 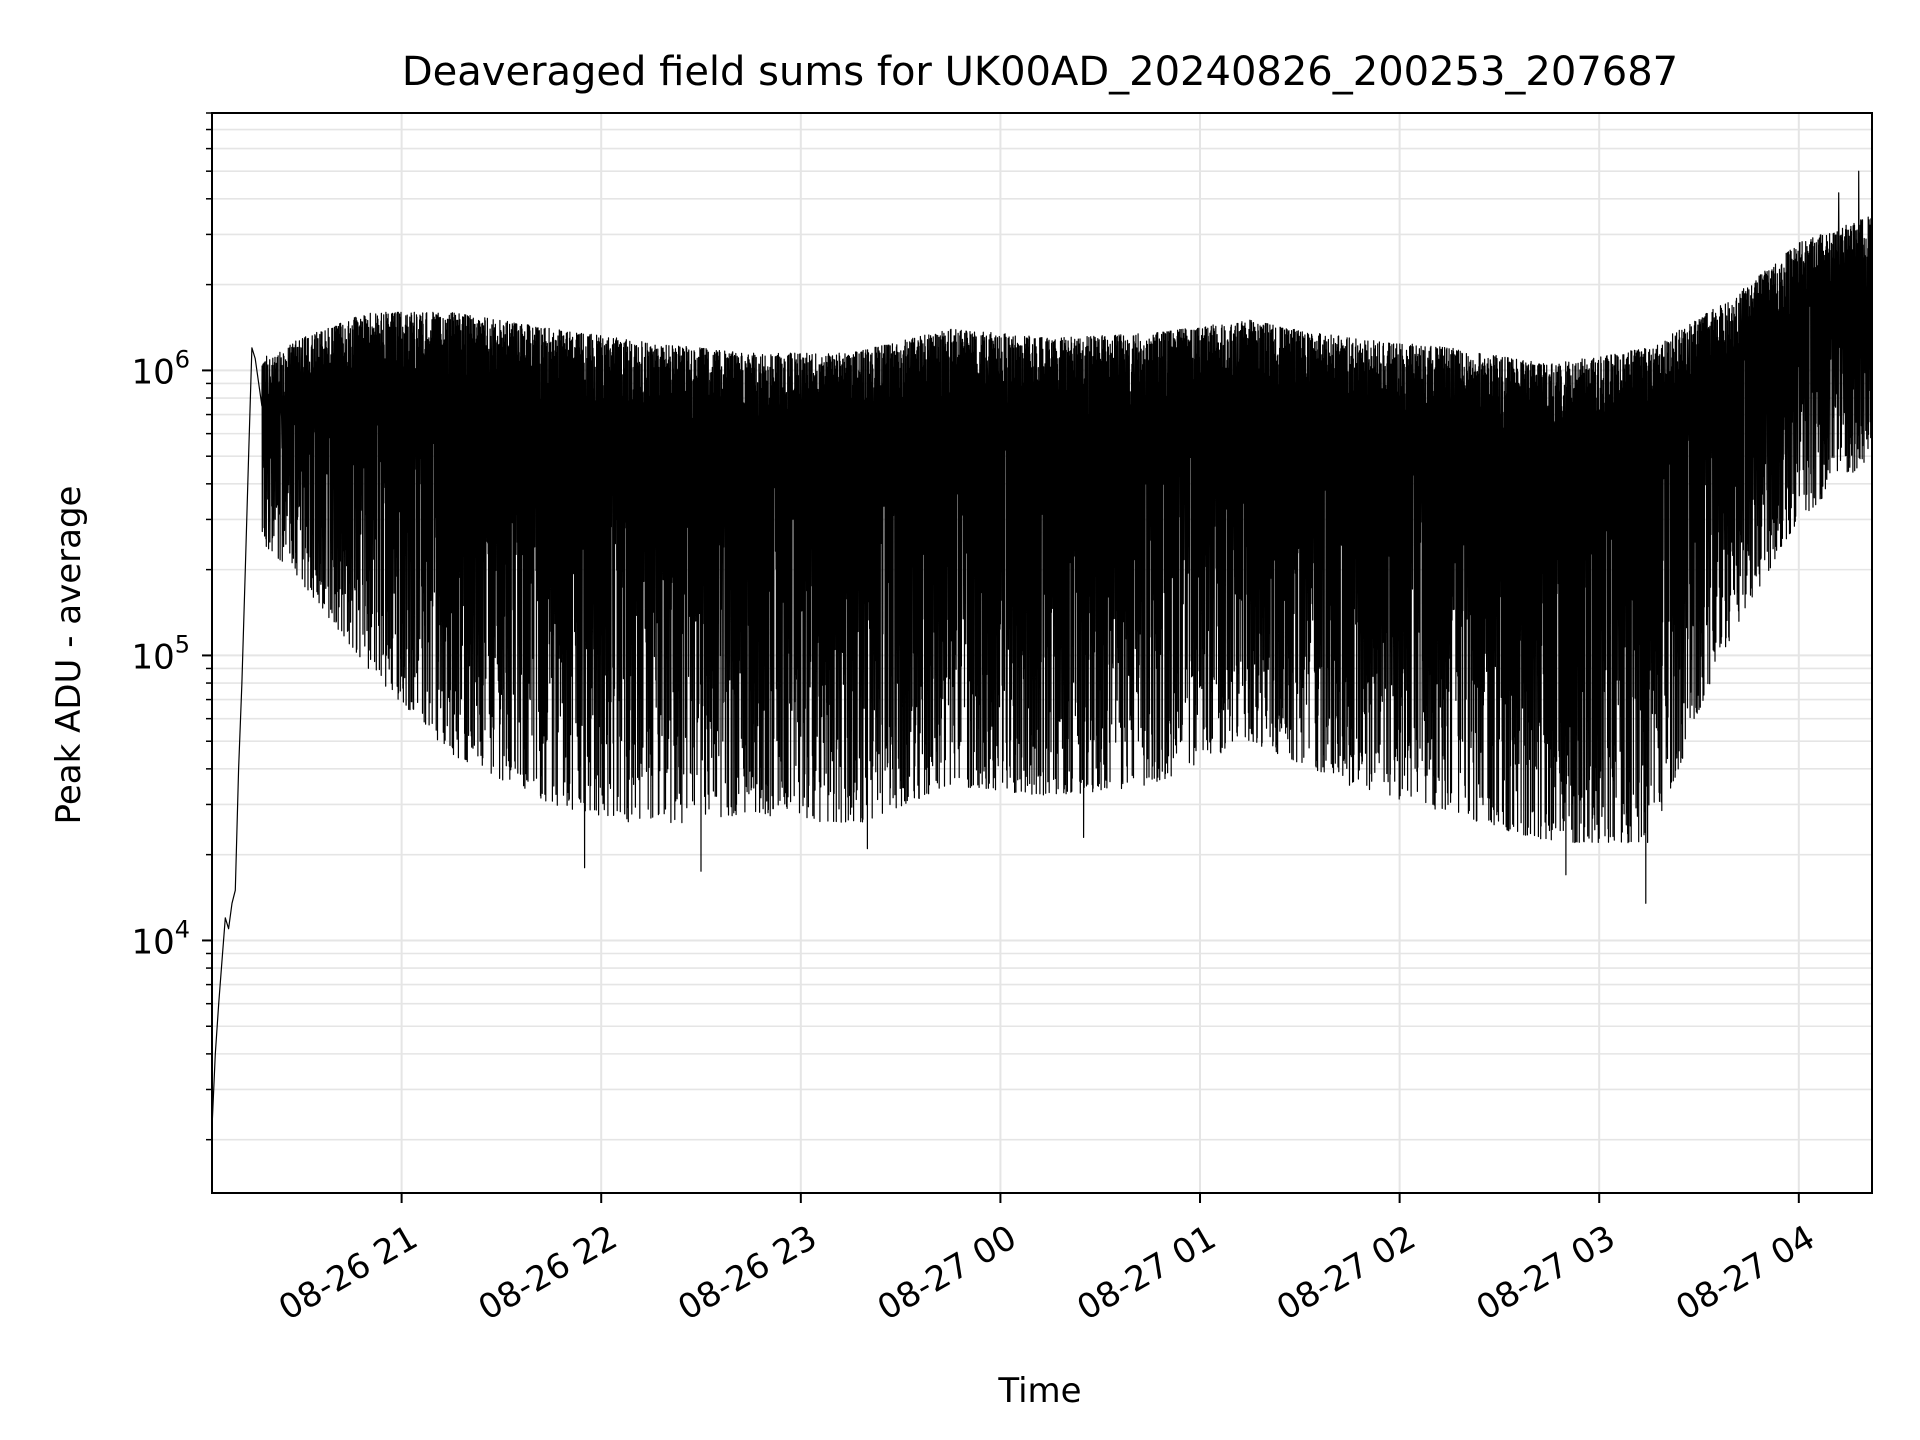 I want to click on y-axis-ticks: 10⁴ 10⁵ 10⁶, so click(x=171, y=626).